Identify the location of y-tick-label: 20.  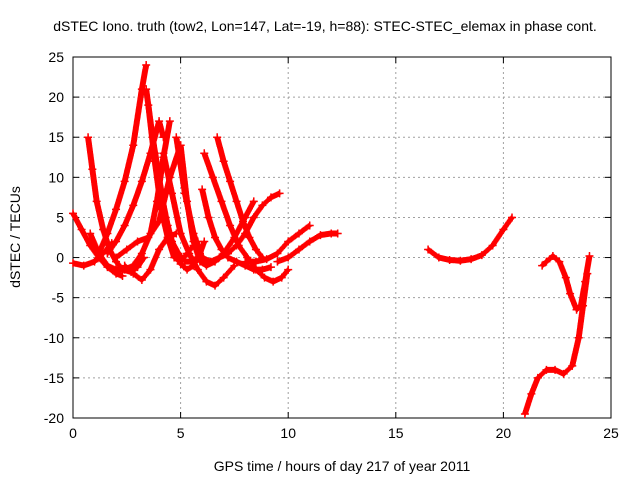
(56, 97).